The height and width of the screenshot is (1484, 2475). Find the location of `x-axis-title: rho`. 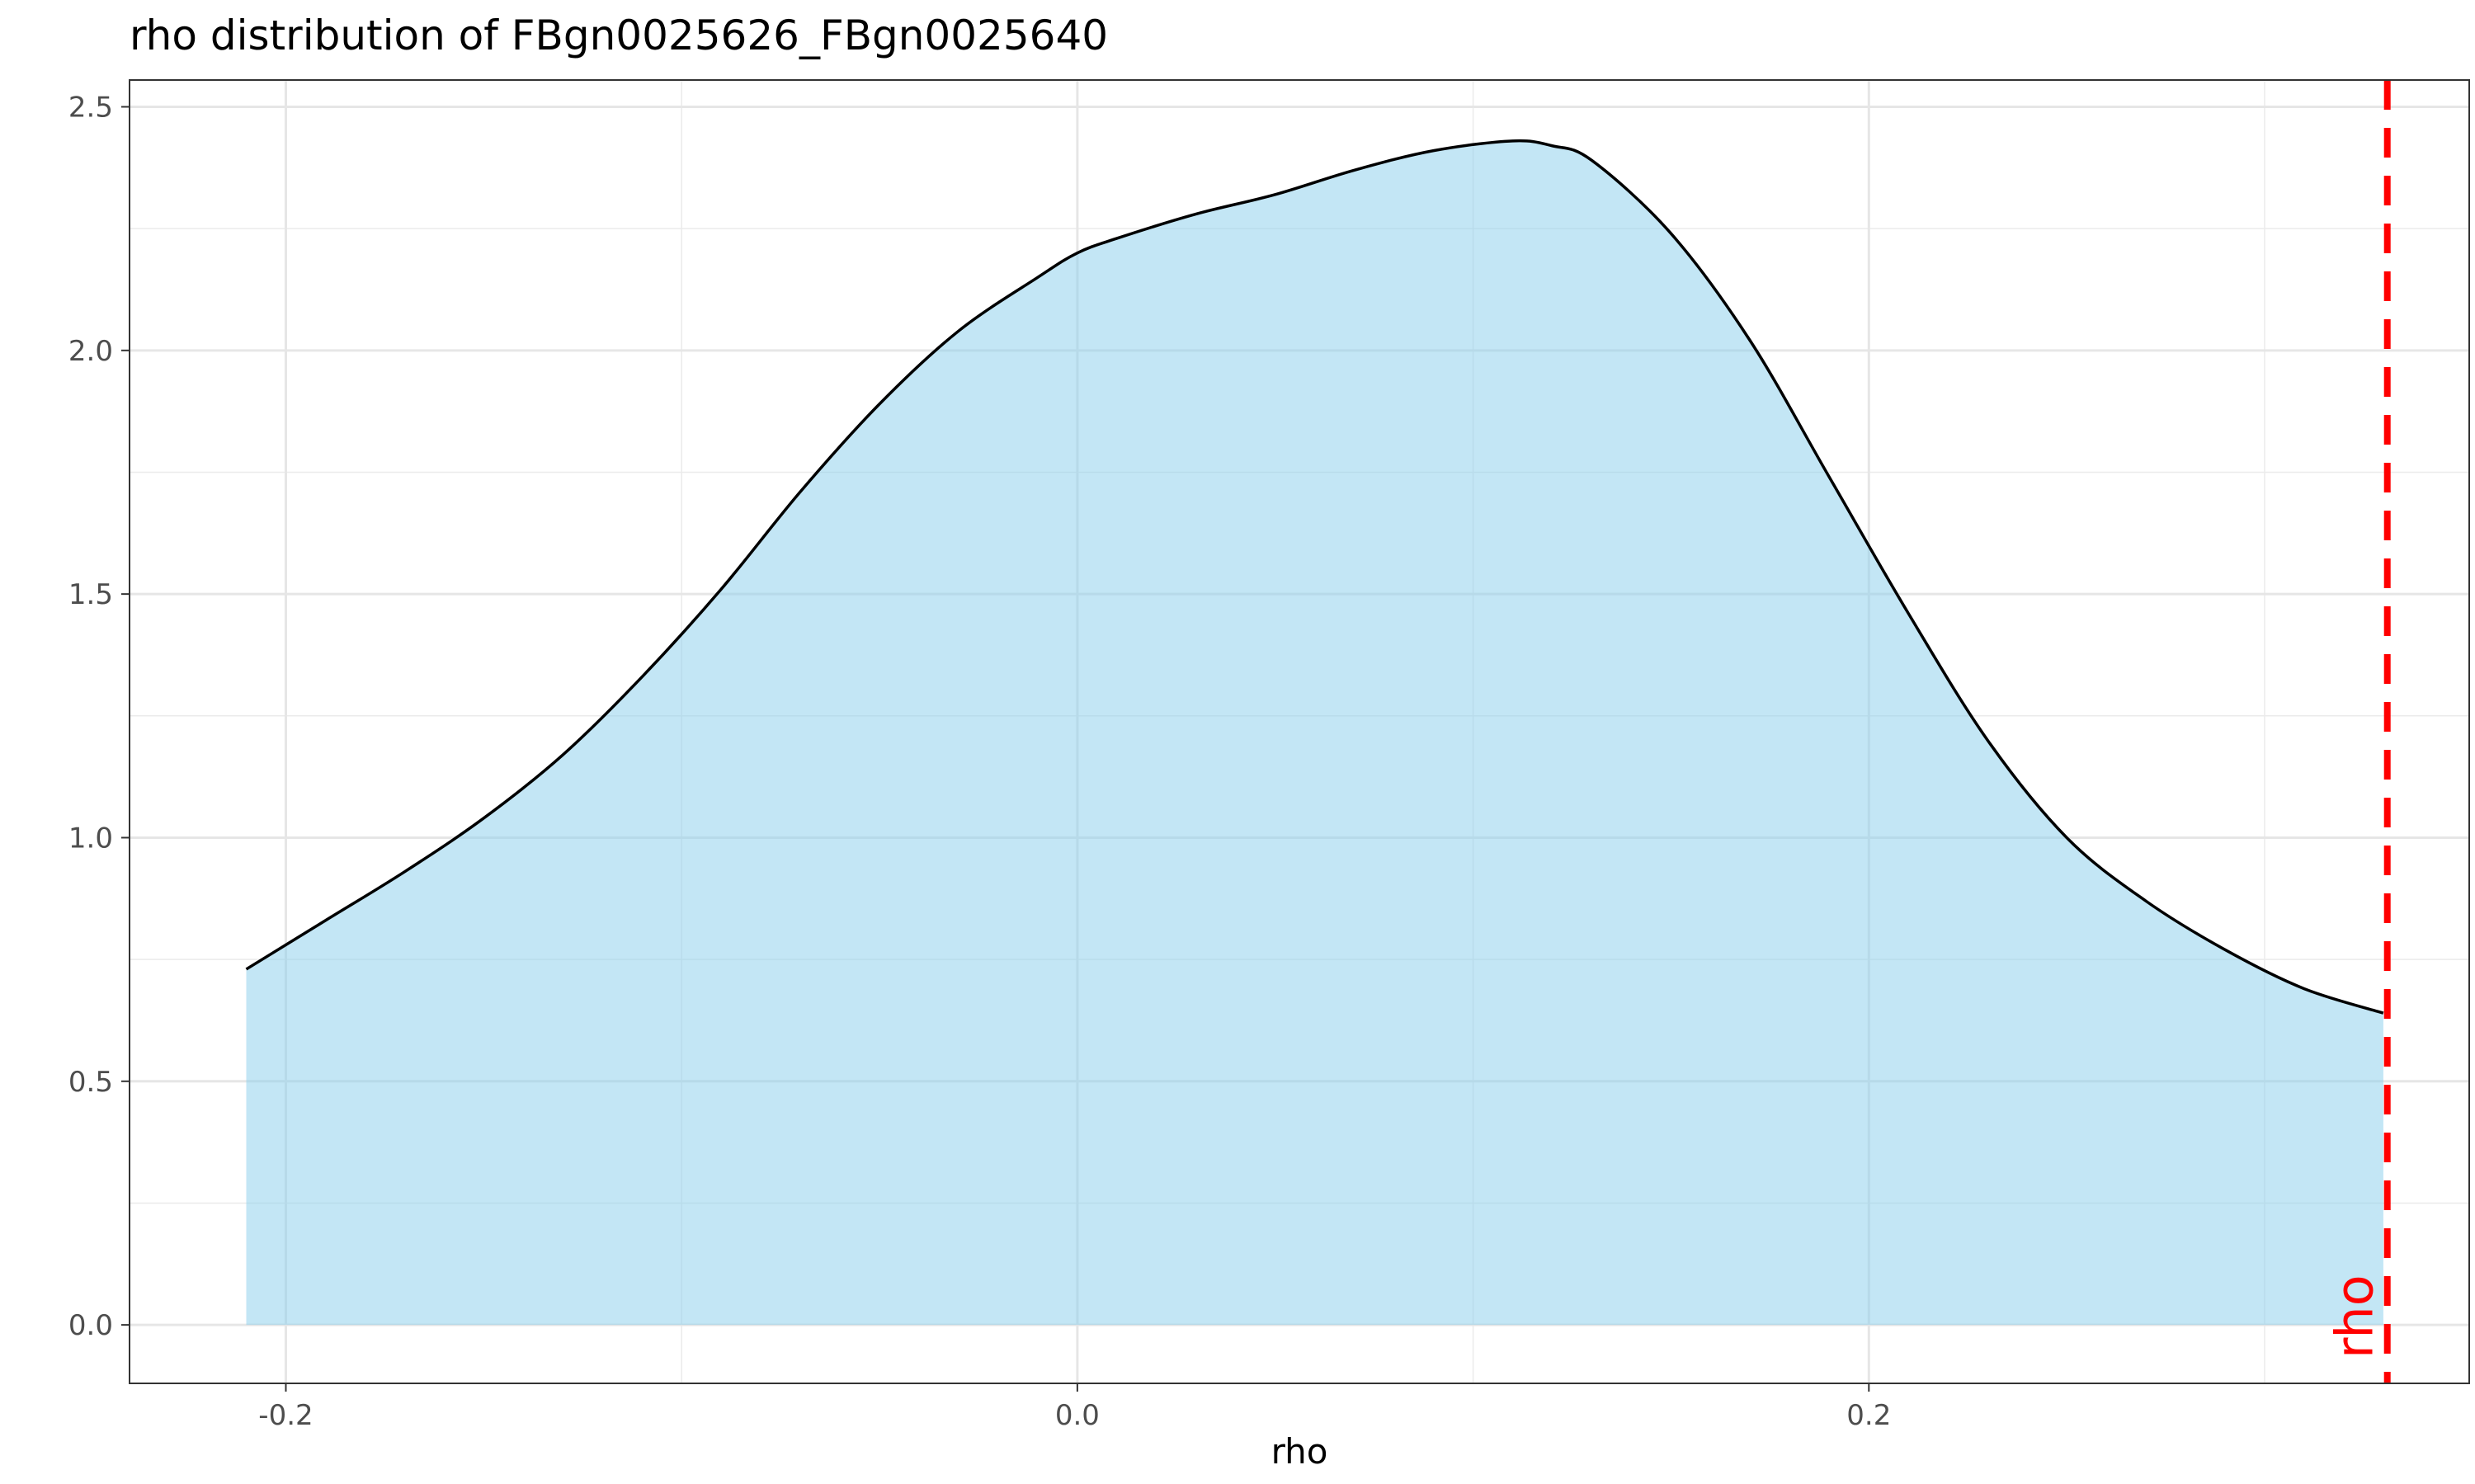

x-axis-title: rho is located at coordinates (1299, 1451).